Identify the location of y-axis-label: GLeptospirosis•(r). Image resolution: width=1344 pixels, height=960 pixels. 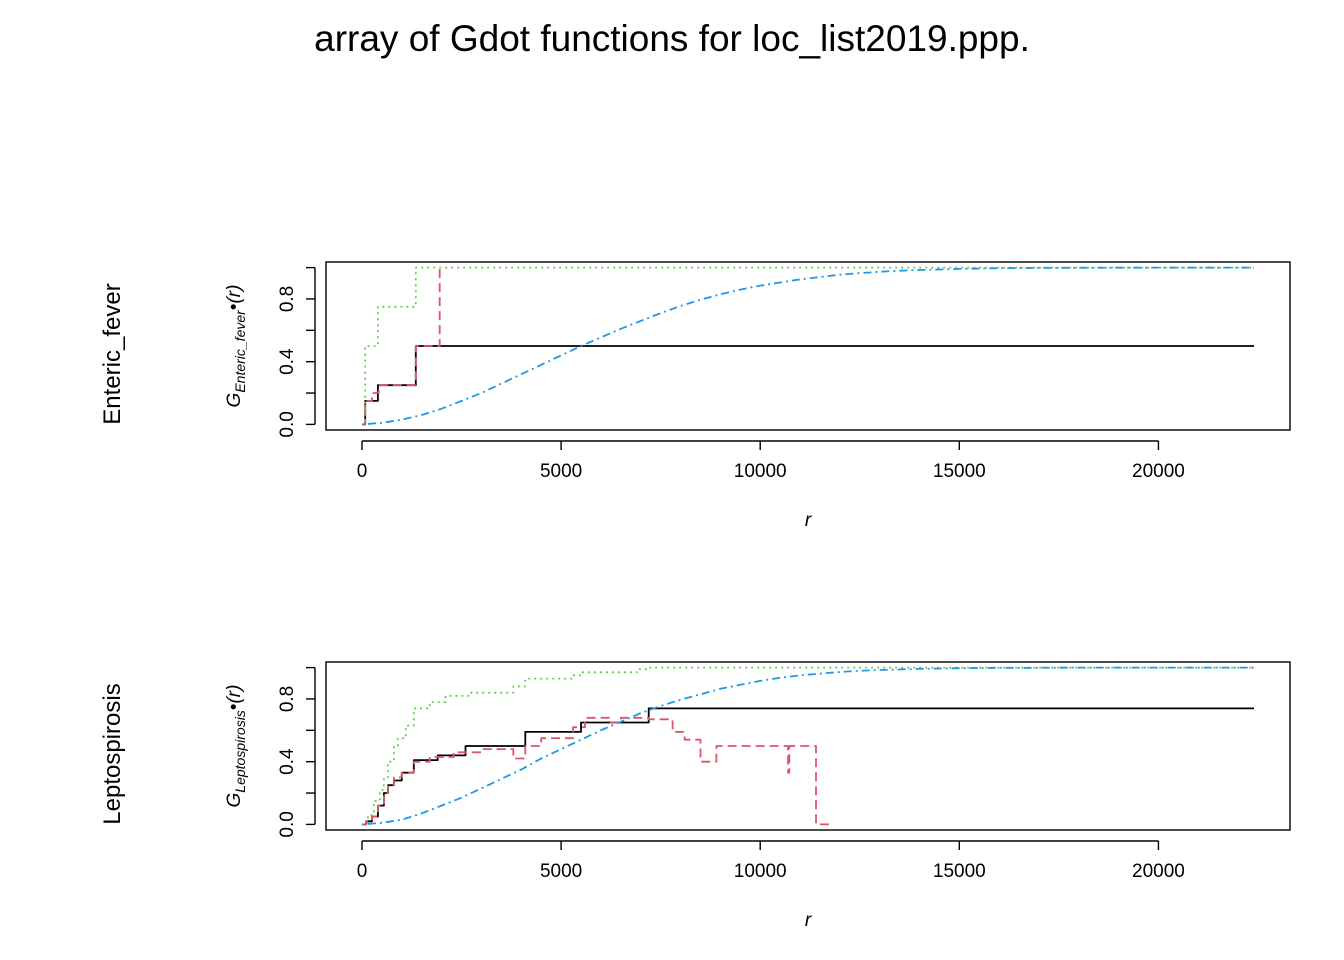
(236, 746).